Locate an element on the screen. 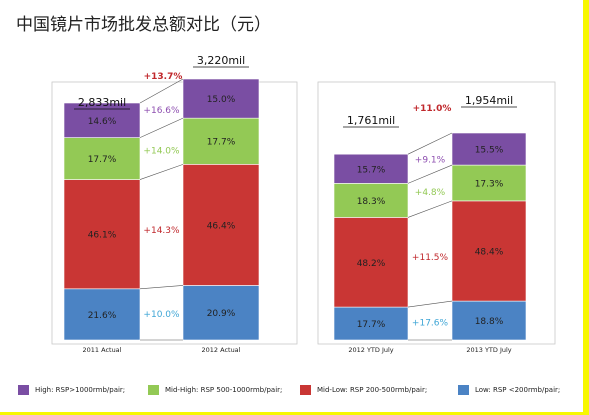  data-label: 15.7% is located at coordinates (371, 170).